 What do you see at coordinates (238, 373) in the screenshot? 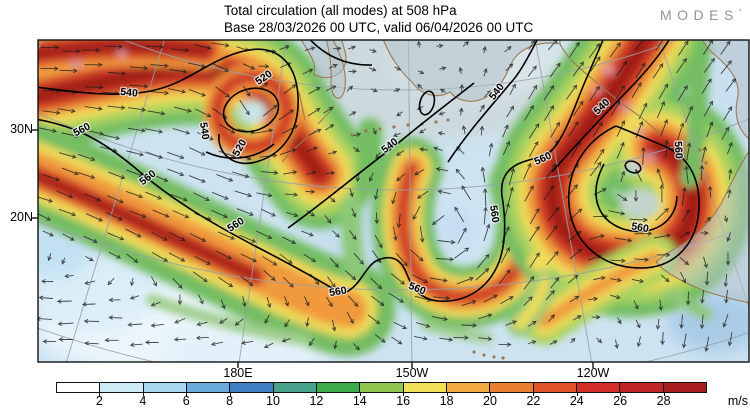
I see `lon-tick-label: 180E` at bounding box center [238, 373].